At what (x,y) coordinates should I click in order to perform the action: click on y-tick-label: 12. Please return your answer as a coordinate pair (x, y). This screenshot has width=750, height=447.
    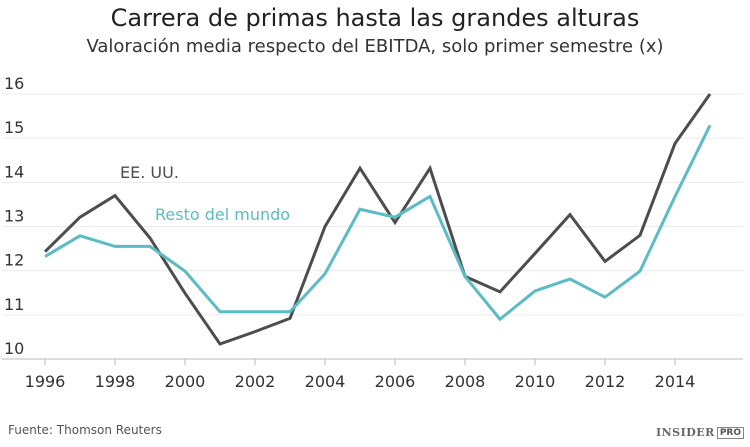
    Looking at the image, I should click on (14, 260).